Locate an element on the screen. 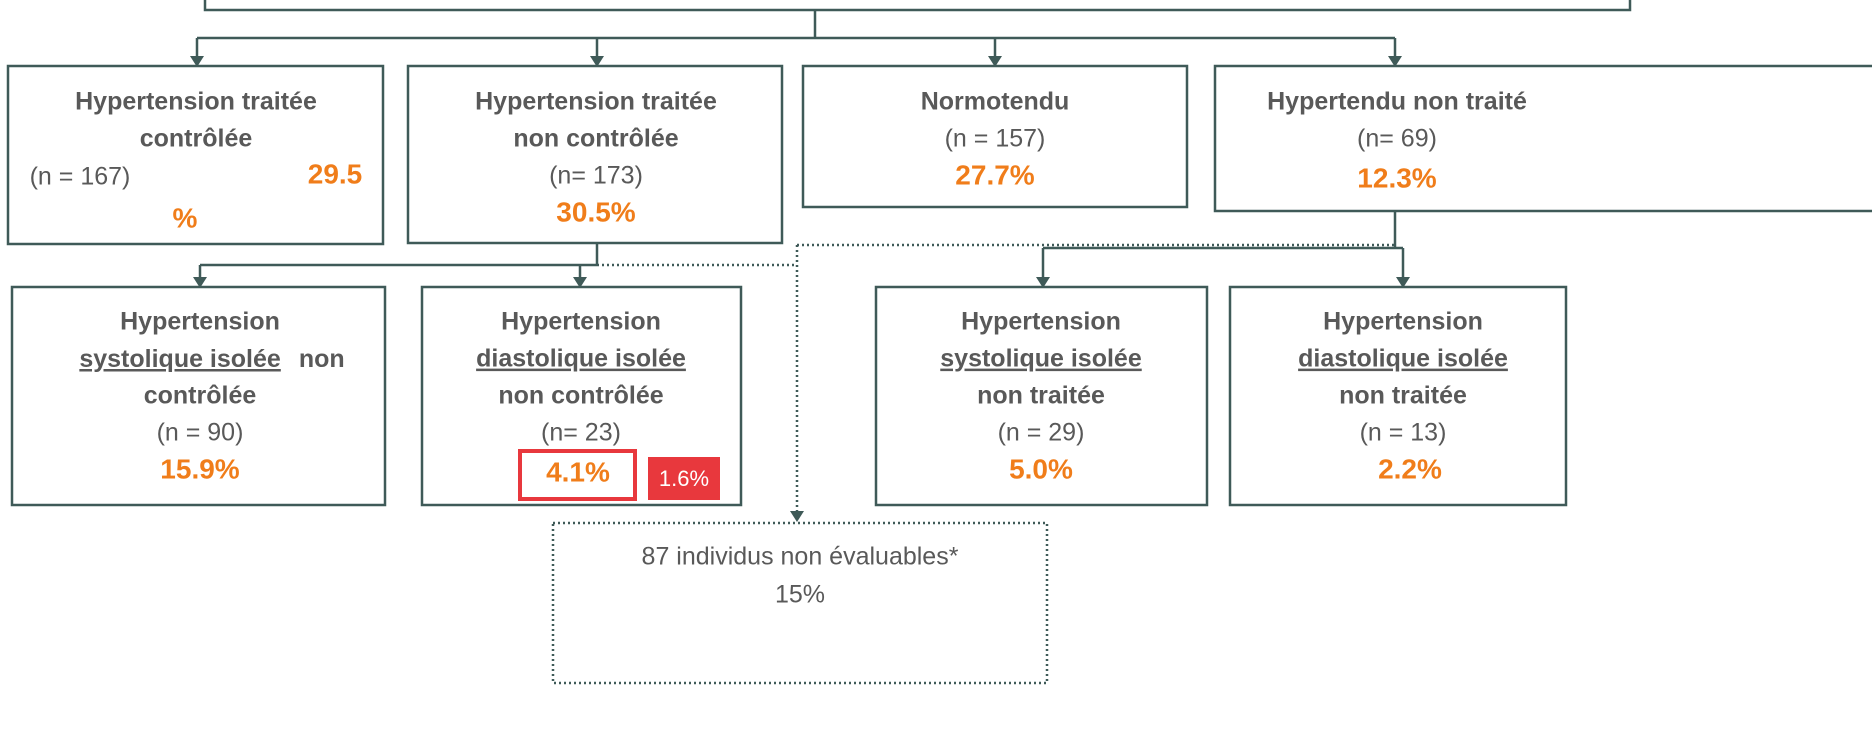 The height and width of the screenshot is (744, 1872). node-note: 1.6% is located at coordinates (684, 478).